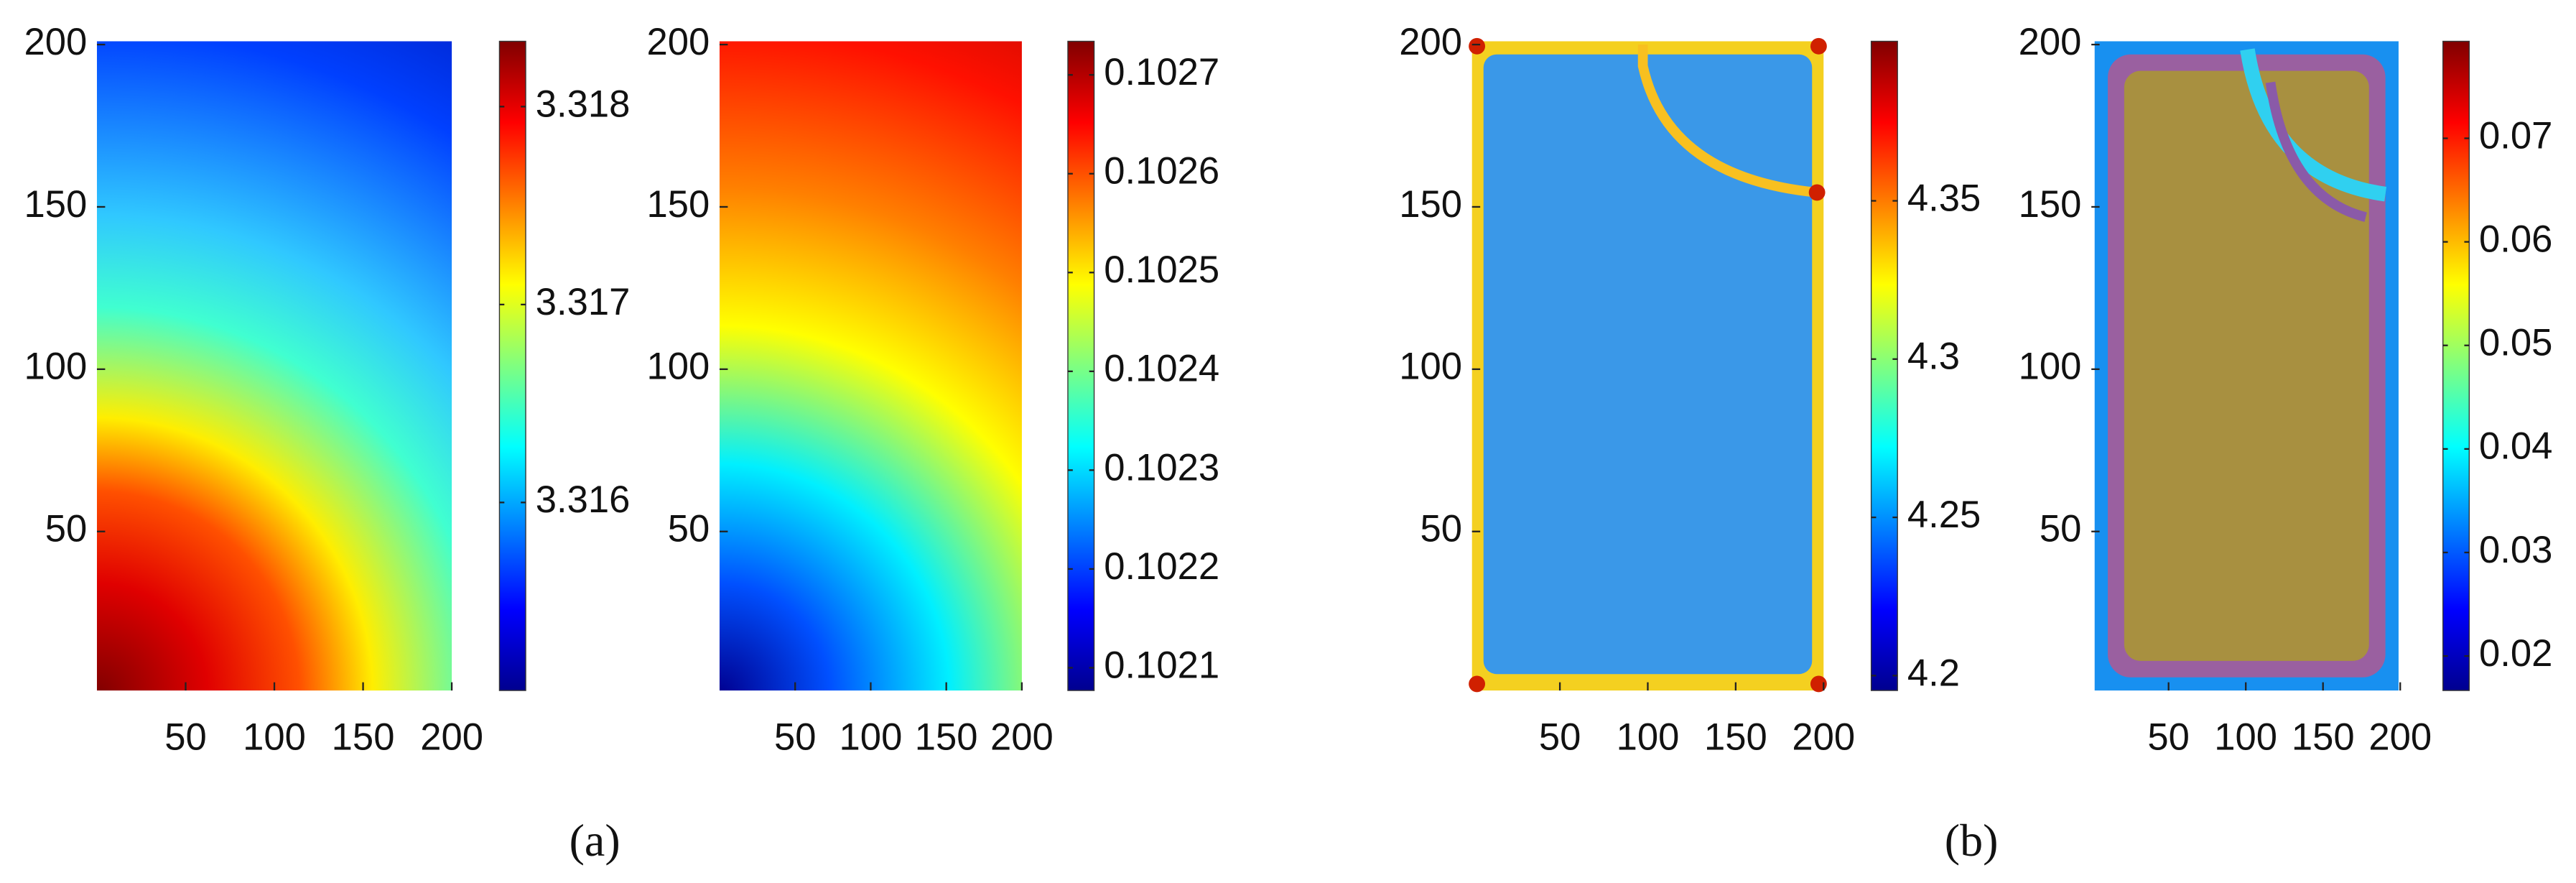  I want to click on colorbar-tick-label: 0.1023, so click(1161, 467).